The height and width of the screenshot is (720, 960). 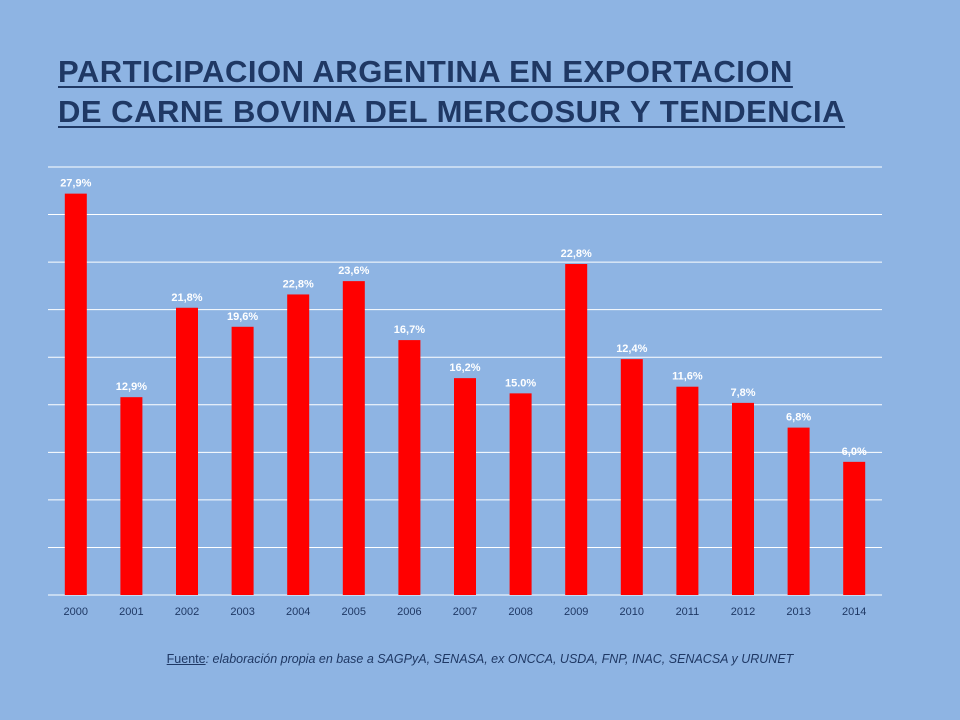 What do you see at coordinates (632, 612) in the screenshot?
I see `x-tick-label: 2010` at bounding box center [632, 612].